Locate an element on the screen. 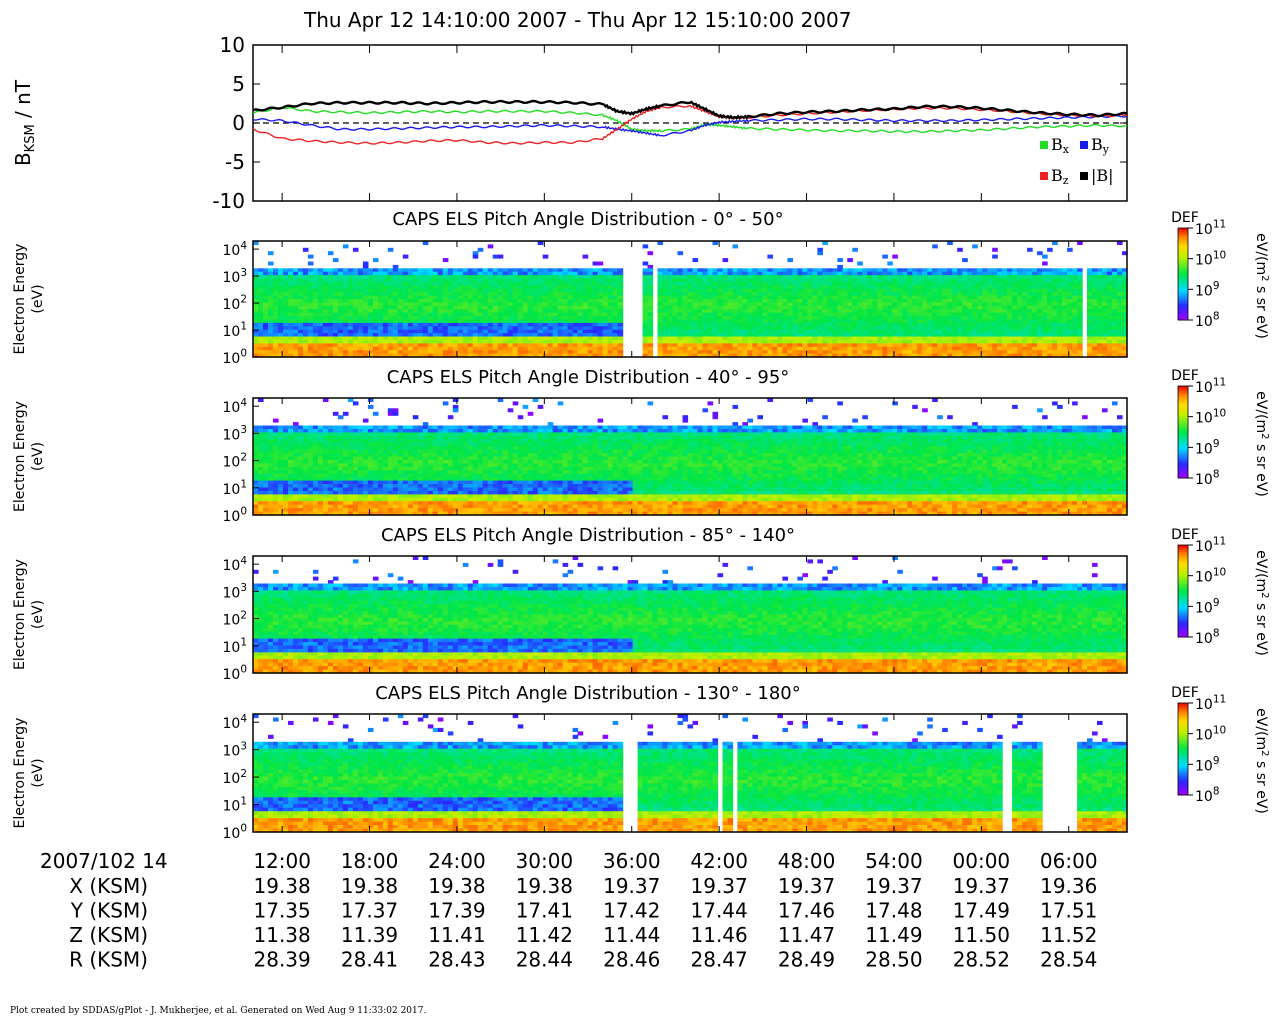 Image resolution: width=1280 pixels, height=1024 pixels. series-line-b-y is located at coordinates (690, 125).